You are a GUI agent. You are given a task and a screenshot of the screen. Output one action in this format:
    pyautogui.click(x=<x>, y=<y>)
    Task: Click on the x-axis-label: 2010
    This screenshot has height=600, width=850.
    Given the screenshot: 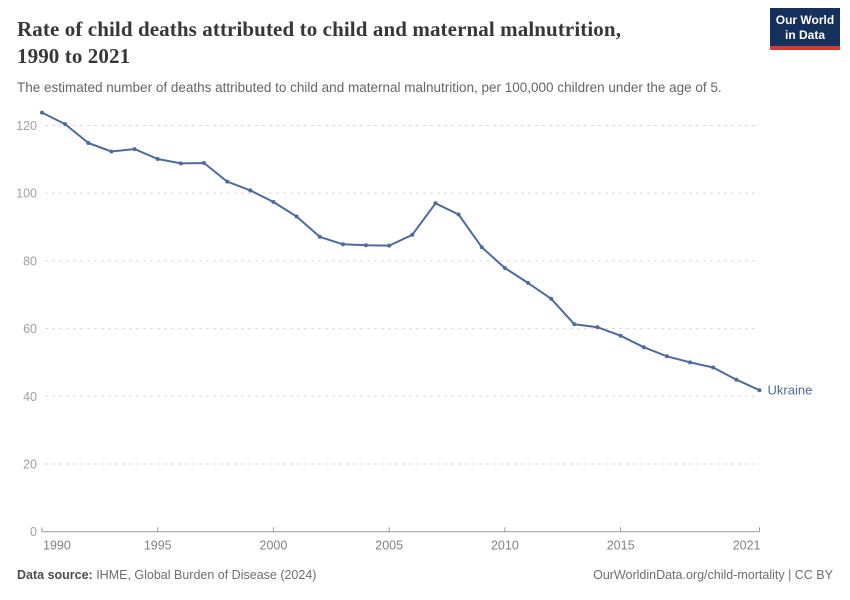 What is the action you would take?
    pyautogui.click(x=505, y=546)
    